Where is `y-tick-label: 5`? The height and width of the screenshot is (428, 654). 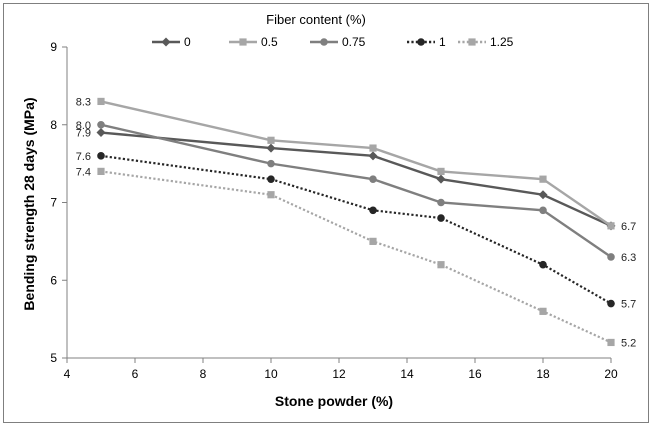
y-tick-label: 5 is located at coordinates (53, 358).